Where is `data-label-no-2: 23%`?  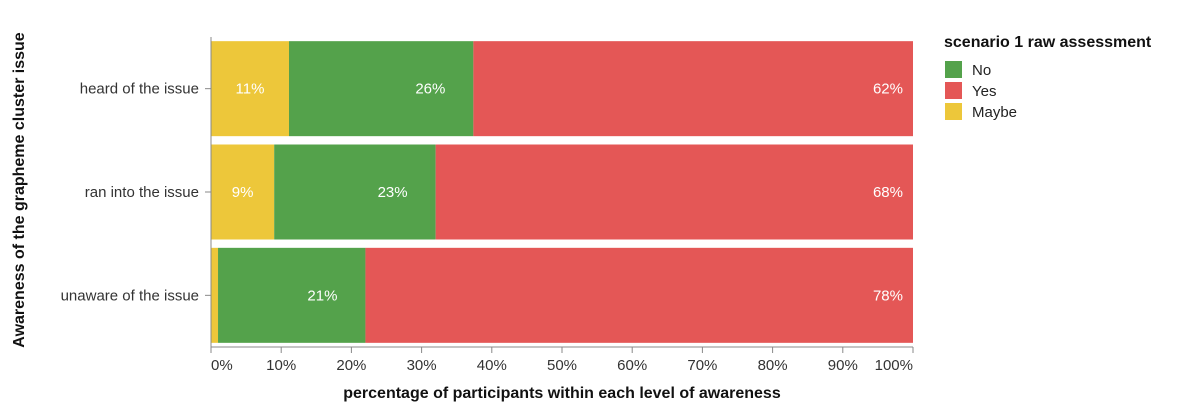 data-label-no-2: 23% is located at coordinates (393, 192).